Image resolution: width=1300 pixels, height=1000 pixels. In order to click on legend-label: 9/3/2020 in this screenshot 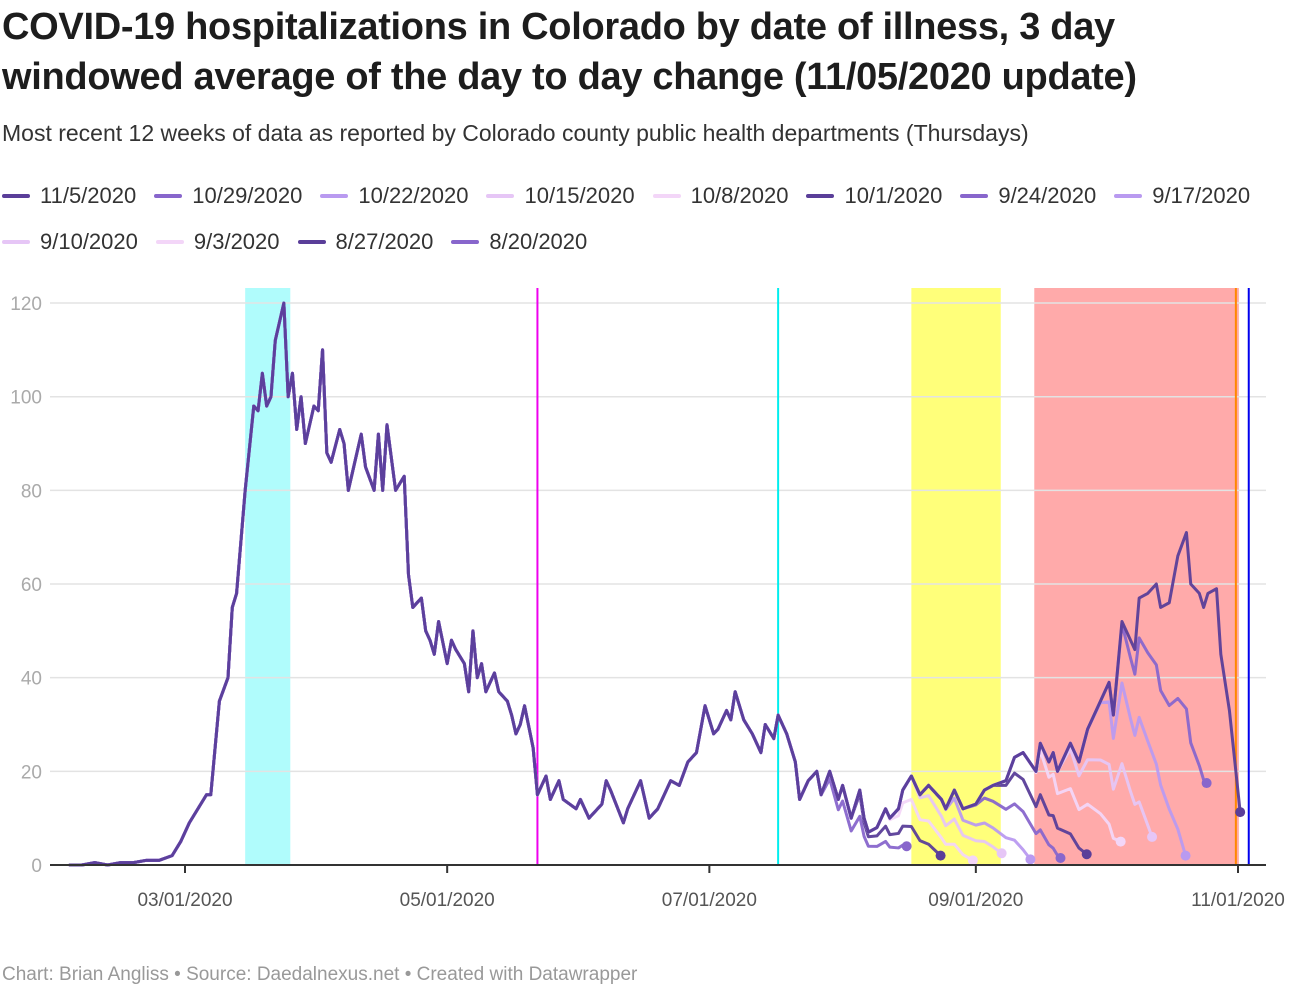, I will do `click(236, 241)`.